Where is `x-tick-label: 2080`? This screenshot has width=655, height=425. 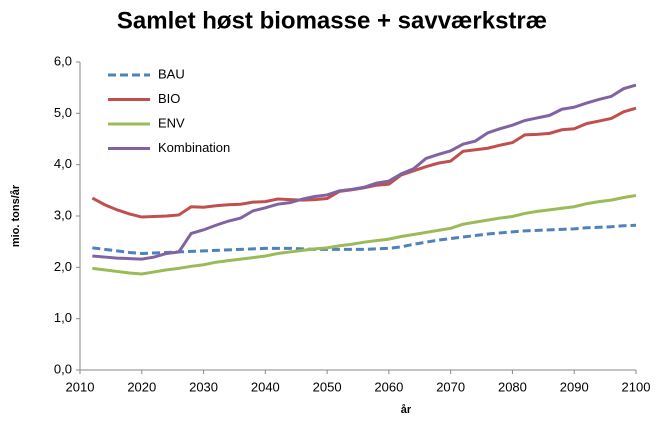
x-tick-label: 2080 is located at coordinates (512, 386).